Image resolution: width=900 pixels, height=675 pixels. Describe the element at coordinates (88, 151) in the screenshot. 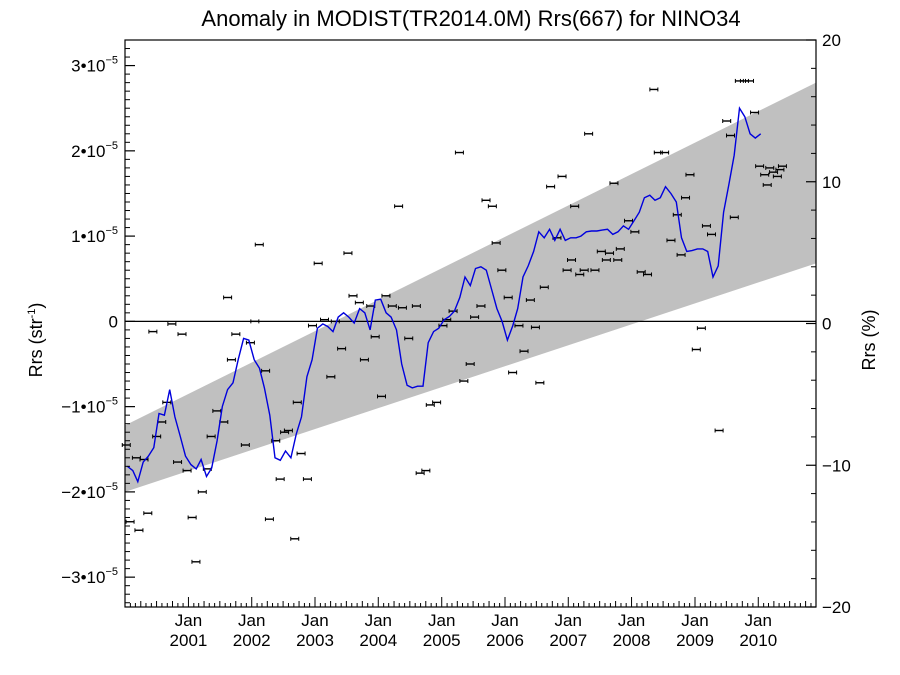

I see `y-tick-mantissa: 2•10` at that location.